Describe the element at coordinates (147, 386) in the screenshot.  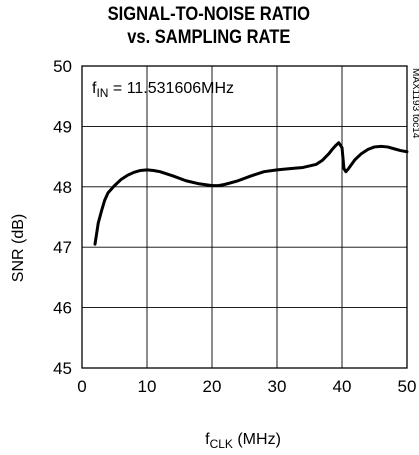
I see `x-tick-label: 10` at that location.